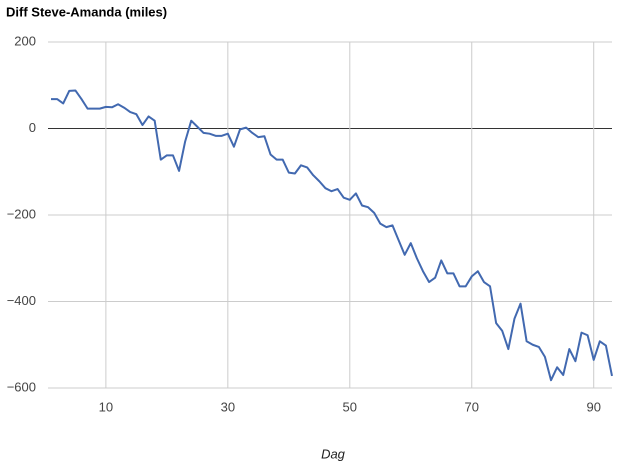 This screenshot has height=466, width=624. I want to click on x-tick-label: 30, so click(228, 406).